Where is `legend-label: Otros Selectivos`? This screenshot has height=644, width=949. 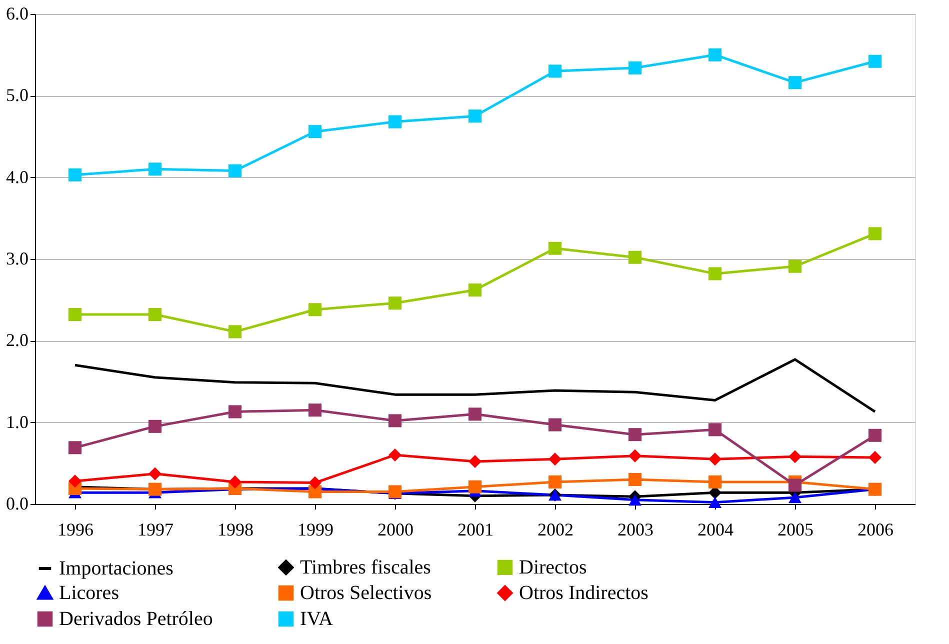
legend-label: Otros Selectivos is located at coordinates (366, 593).